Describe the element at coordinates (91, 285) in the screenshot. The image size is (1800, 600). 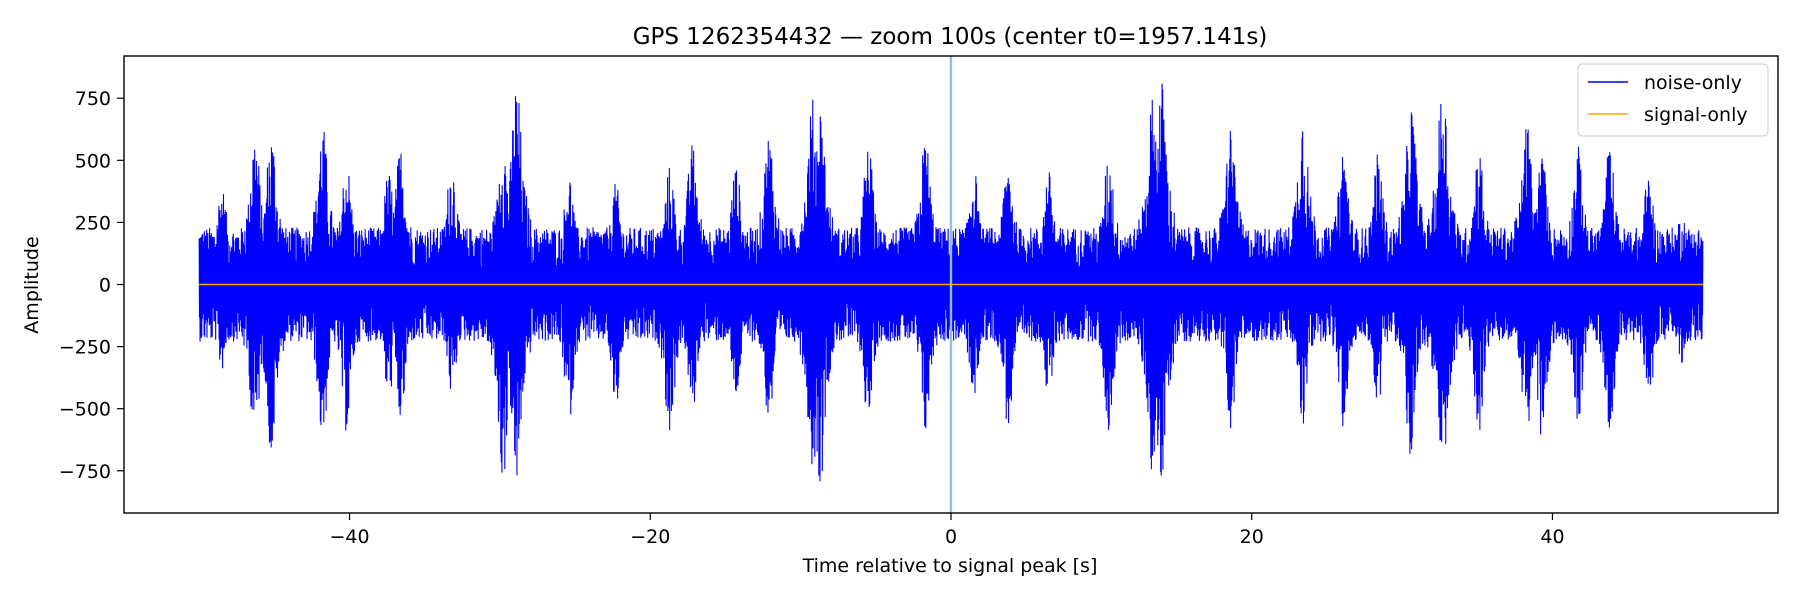
I see `y-axis: 750 500 250 0 −250 −500 −750` at that location.